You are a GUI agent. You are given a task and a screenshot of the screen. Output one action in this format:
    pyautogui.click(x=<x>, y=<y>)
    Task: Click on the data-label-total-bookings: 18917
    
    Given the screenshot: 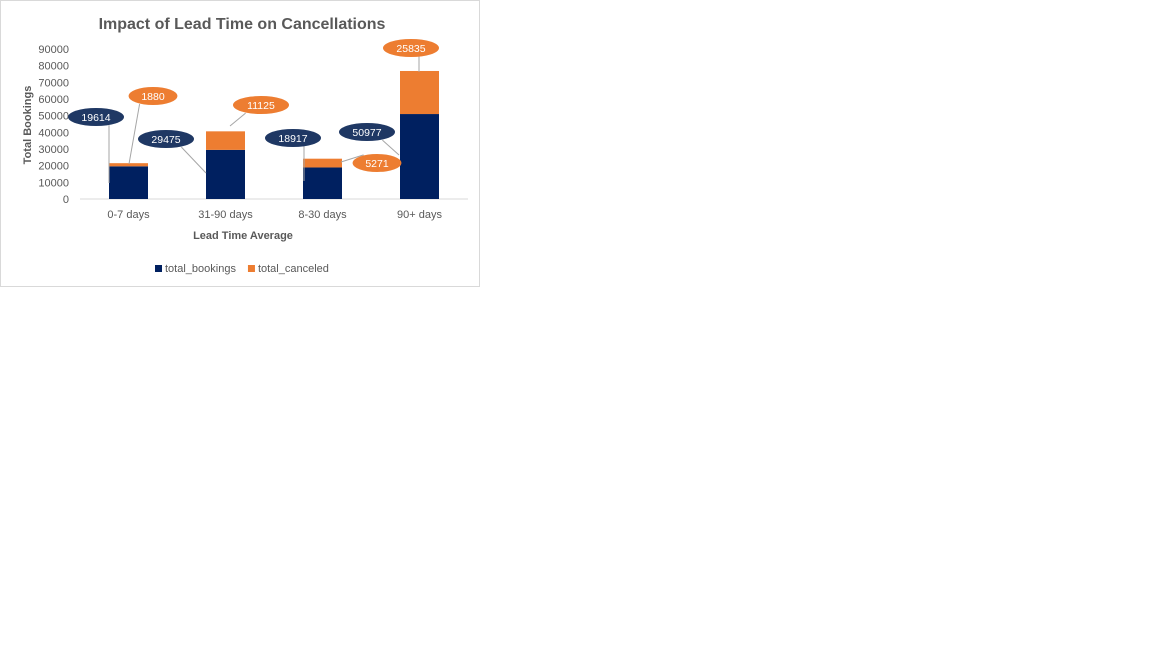 What is the action you would take?
    pyautogui.click(x=292, y=139)
    